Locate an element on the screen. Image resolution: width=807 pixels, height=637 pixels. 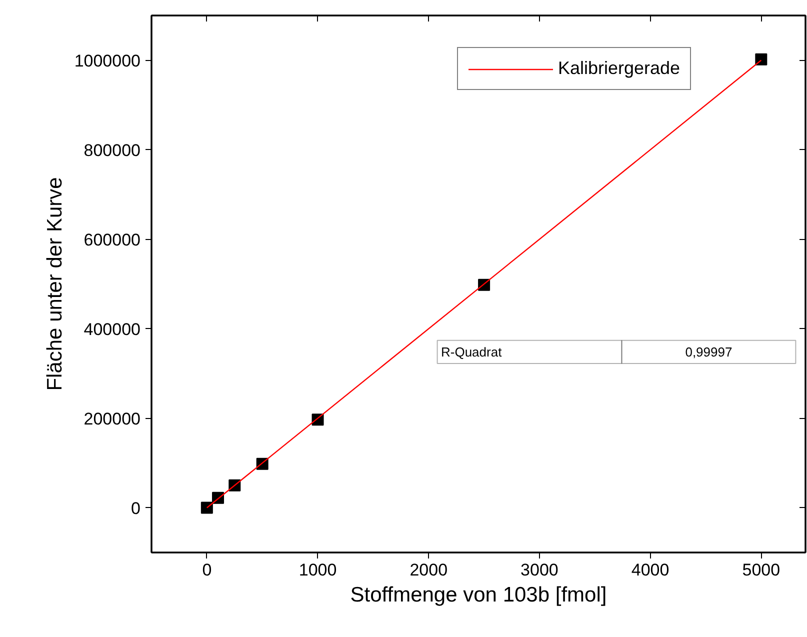
y-tick-label: 200000 is located at coordinates (112, 418).